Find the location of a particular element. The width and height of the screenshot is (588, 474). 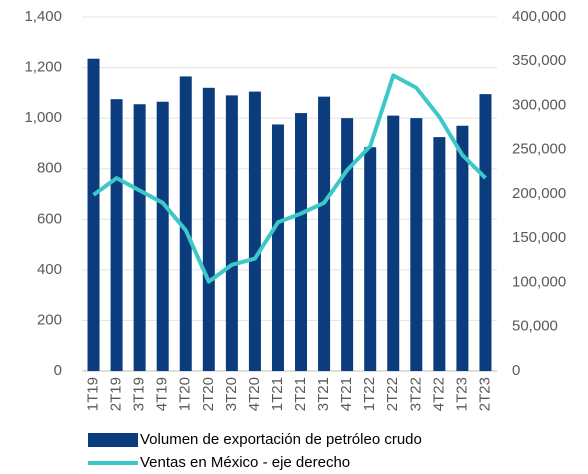

x-tick-label: 2T21 is located at coordinates (300, 394).